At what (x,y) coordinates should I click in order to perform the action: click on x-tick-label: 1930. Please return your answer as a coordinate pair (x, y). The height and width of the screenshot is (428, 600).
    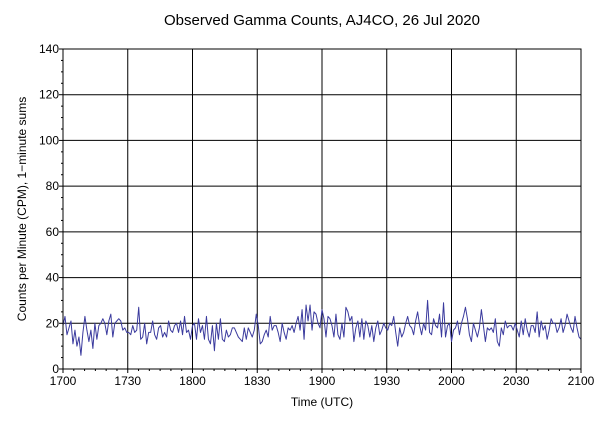
    Looking at the image, I should click on (386, 381).